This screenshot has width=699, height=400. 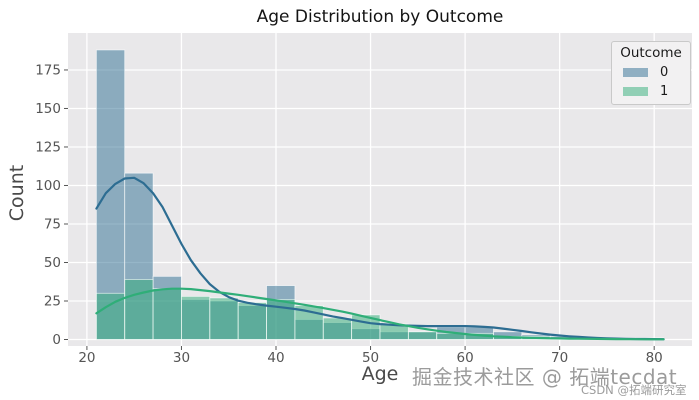 I want to click on y-tick-label: 75, so click(x=52, y=224).